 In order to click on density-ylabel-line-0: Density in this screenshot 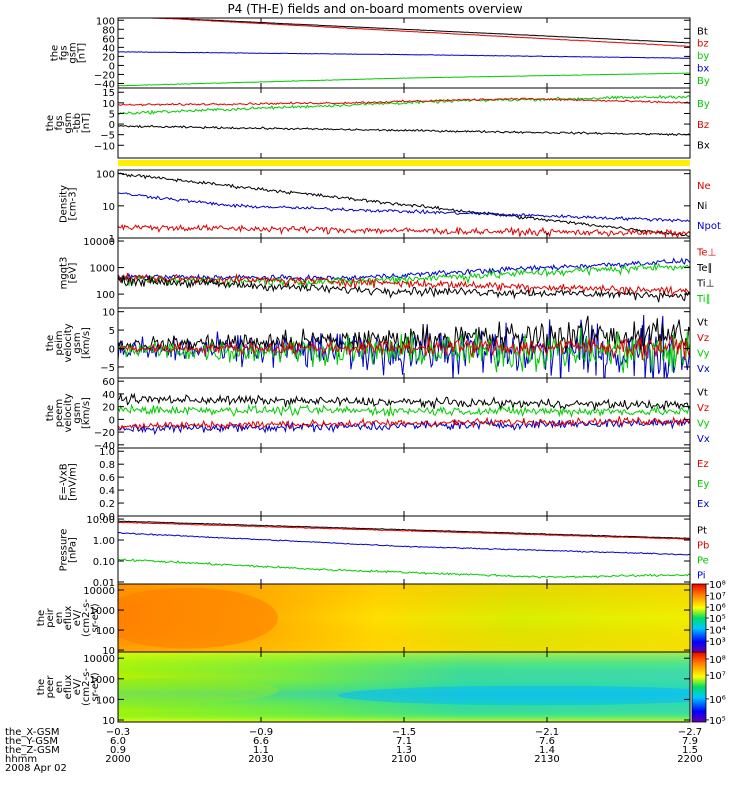, I will do `click(64, 204)`.